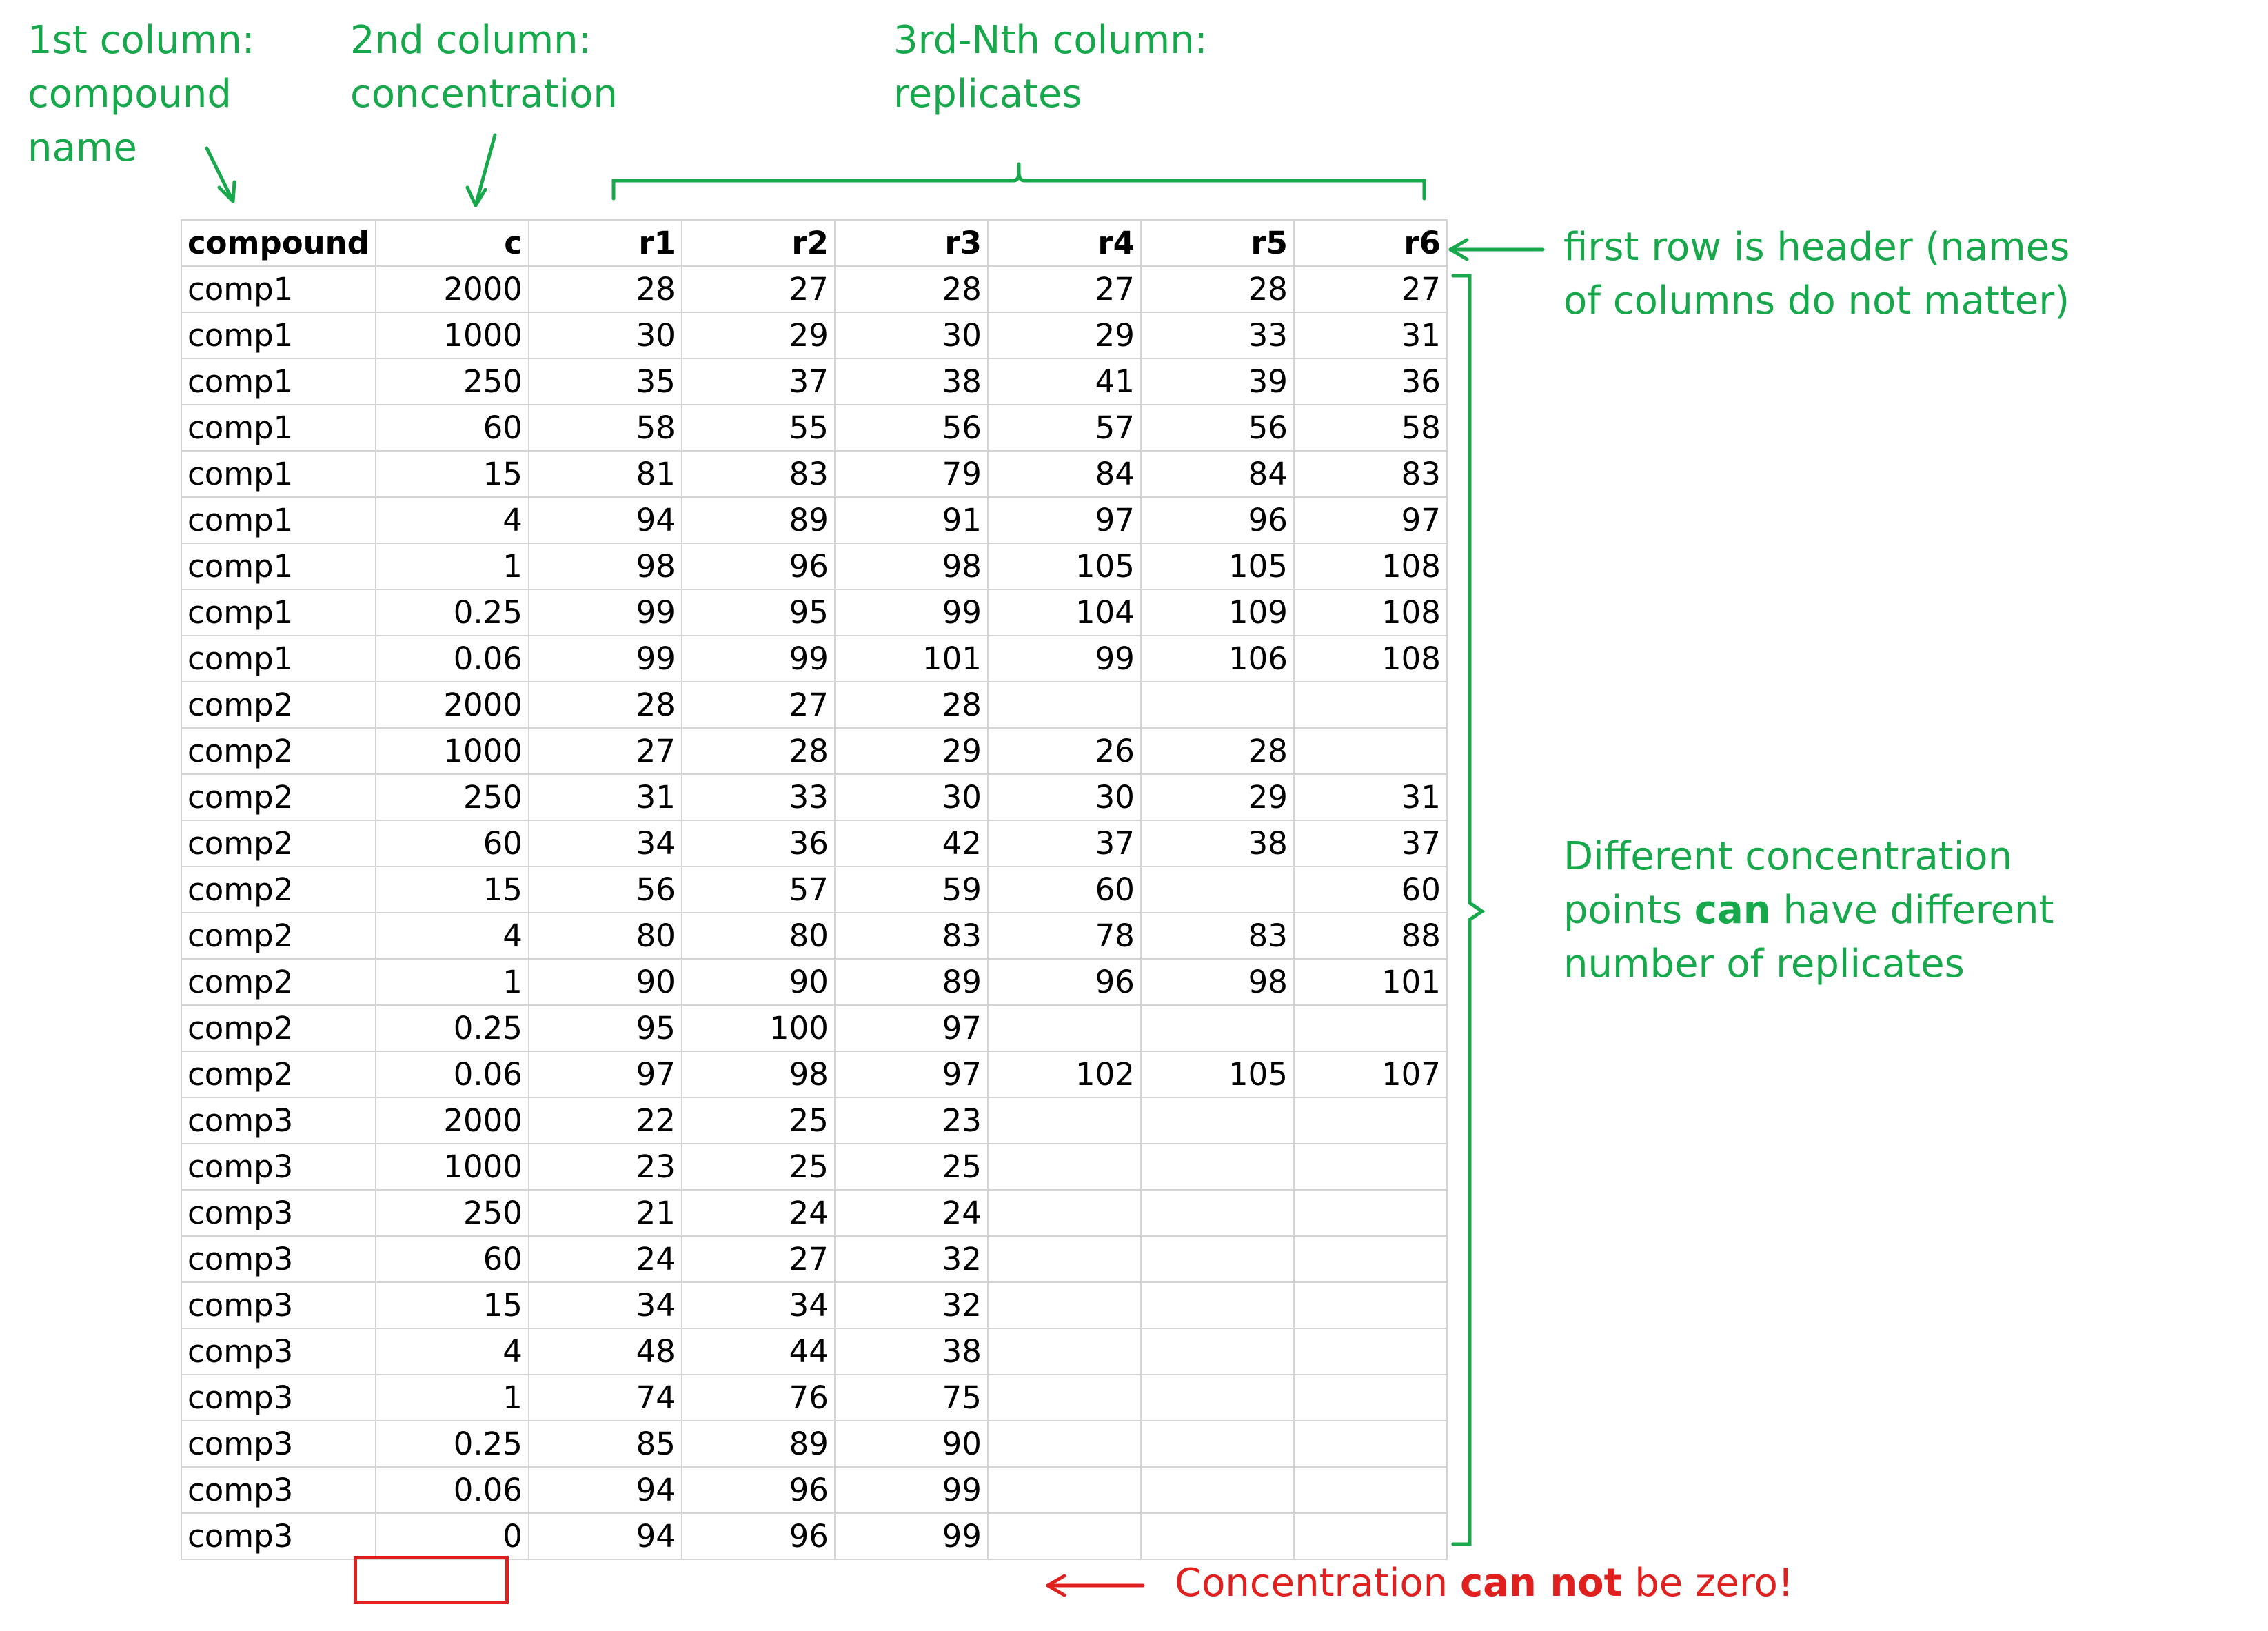 The height and width of the screenshot is (1631, 2268). I want to click on cell-replicate: 80, so click(604, 936).